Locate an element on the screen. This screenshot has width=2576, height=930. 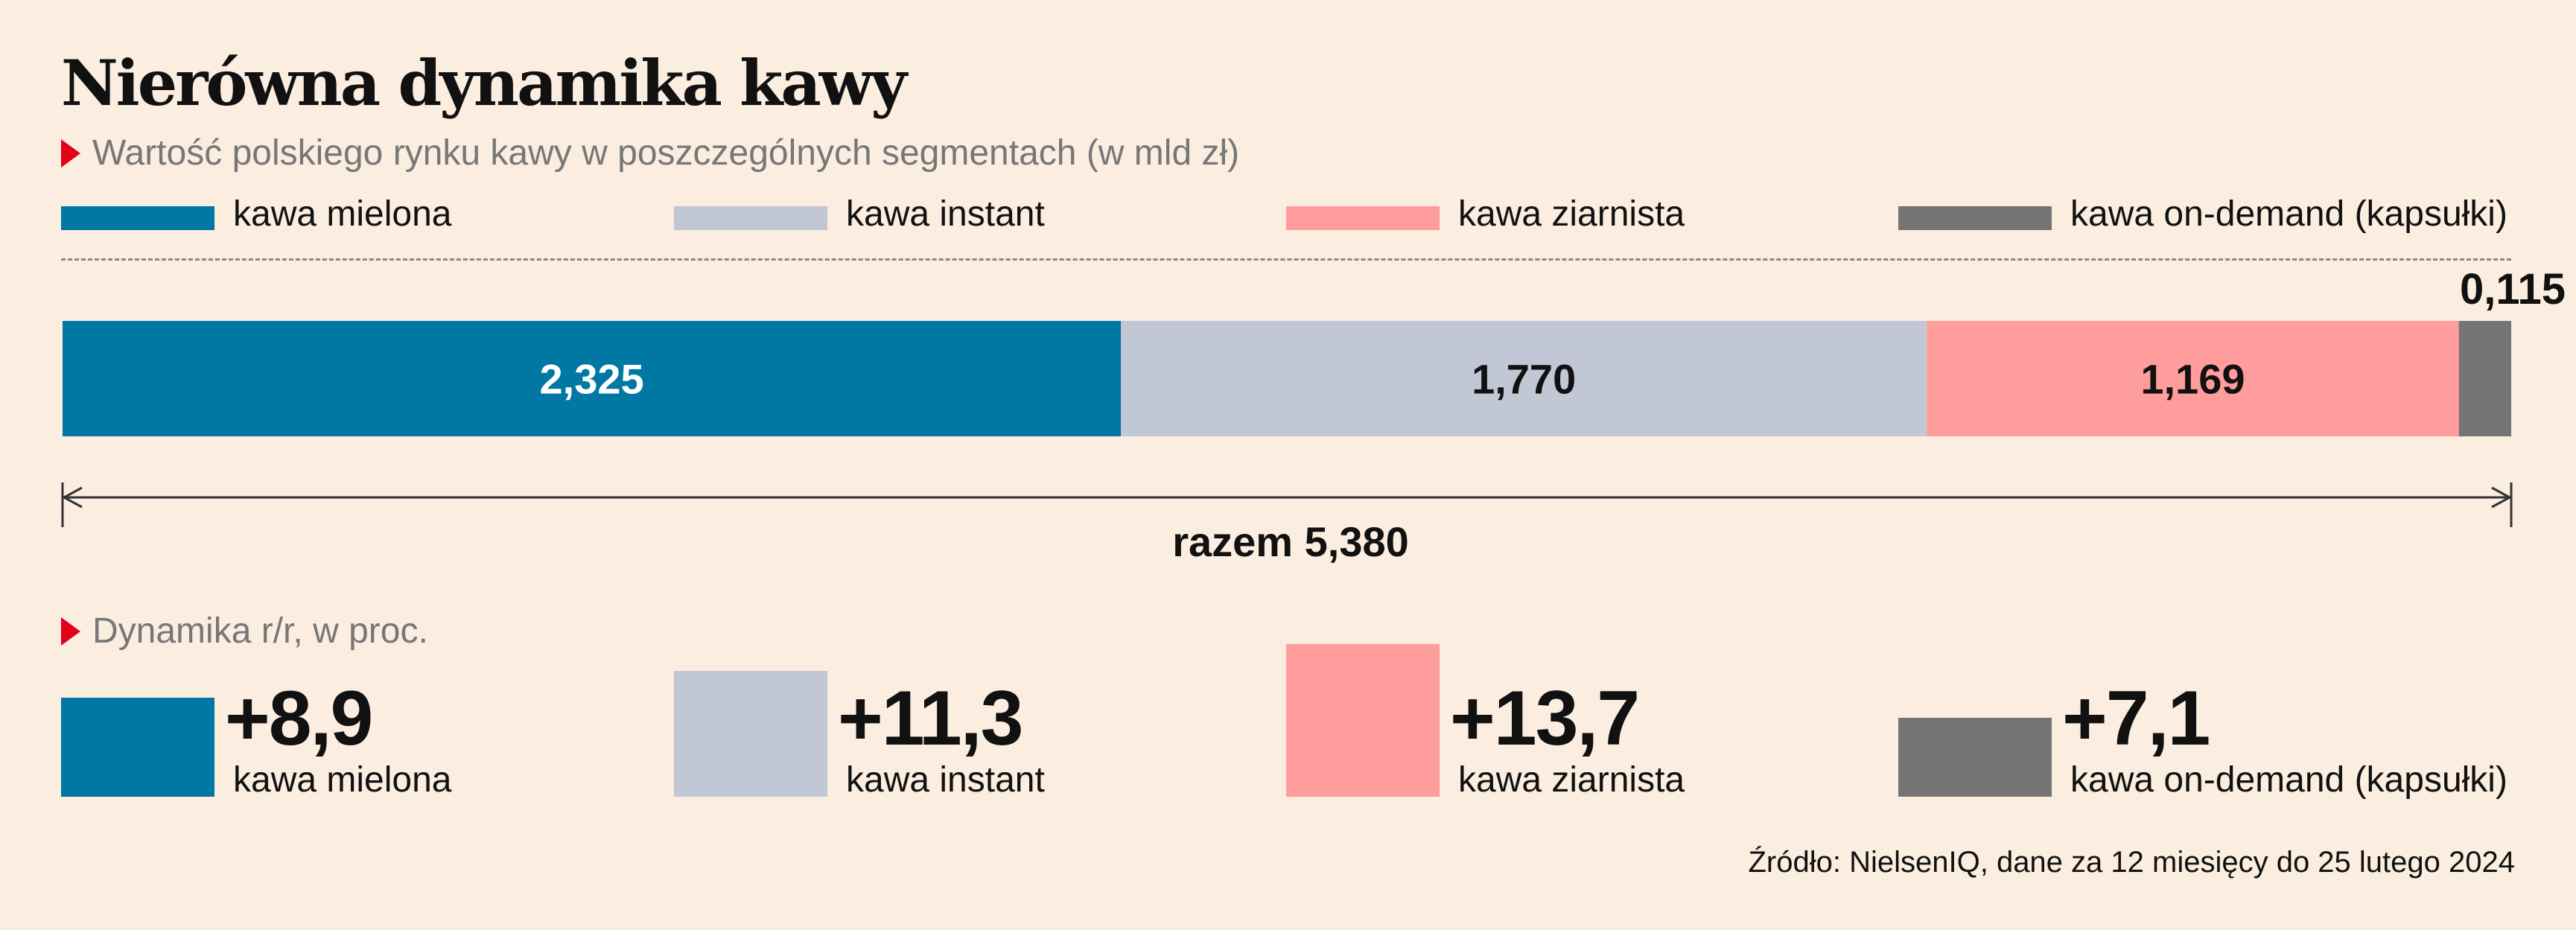
total-label: razem 5,380 is located at coordinates (1290, 541).